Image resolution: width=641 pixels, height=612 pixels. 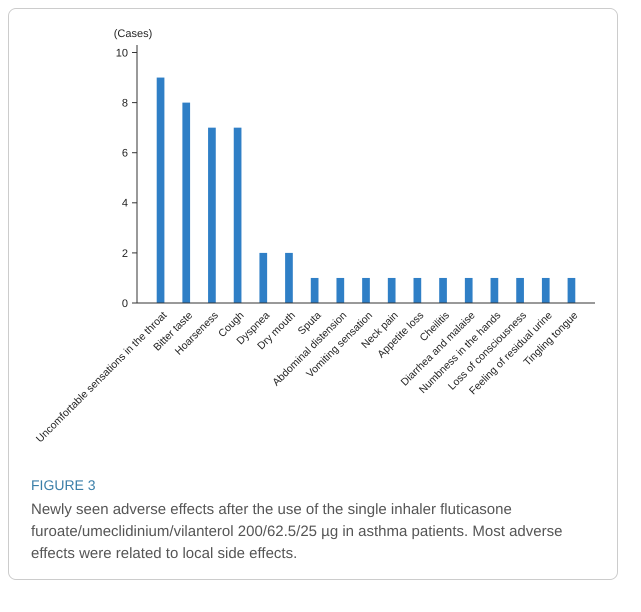 What do you see at coordinates (297, 532) in the screenshot?
I see `text: Newly seen adverse effects after the use of the single inhaler fluticasone furoate/umeclidinium/vilanterol 200/62.5/25 µg in asthma patients. Most adverse effects were related to local side effects.` at bounding box center [297, 532].